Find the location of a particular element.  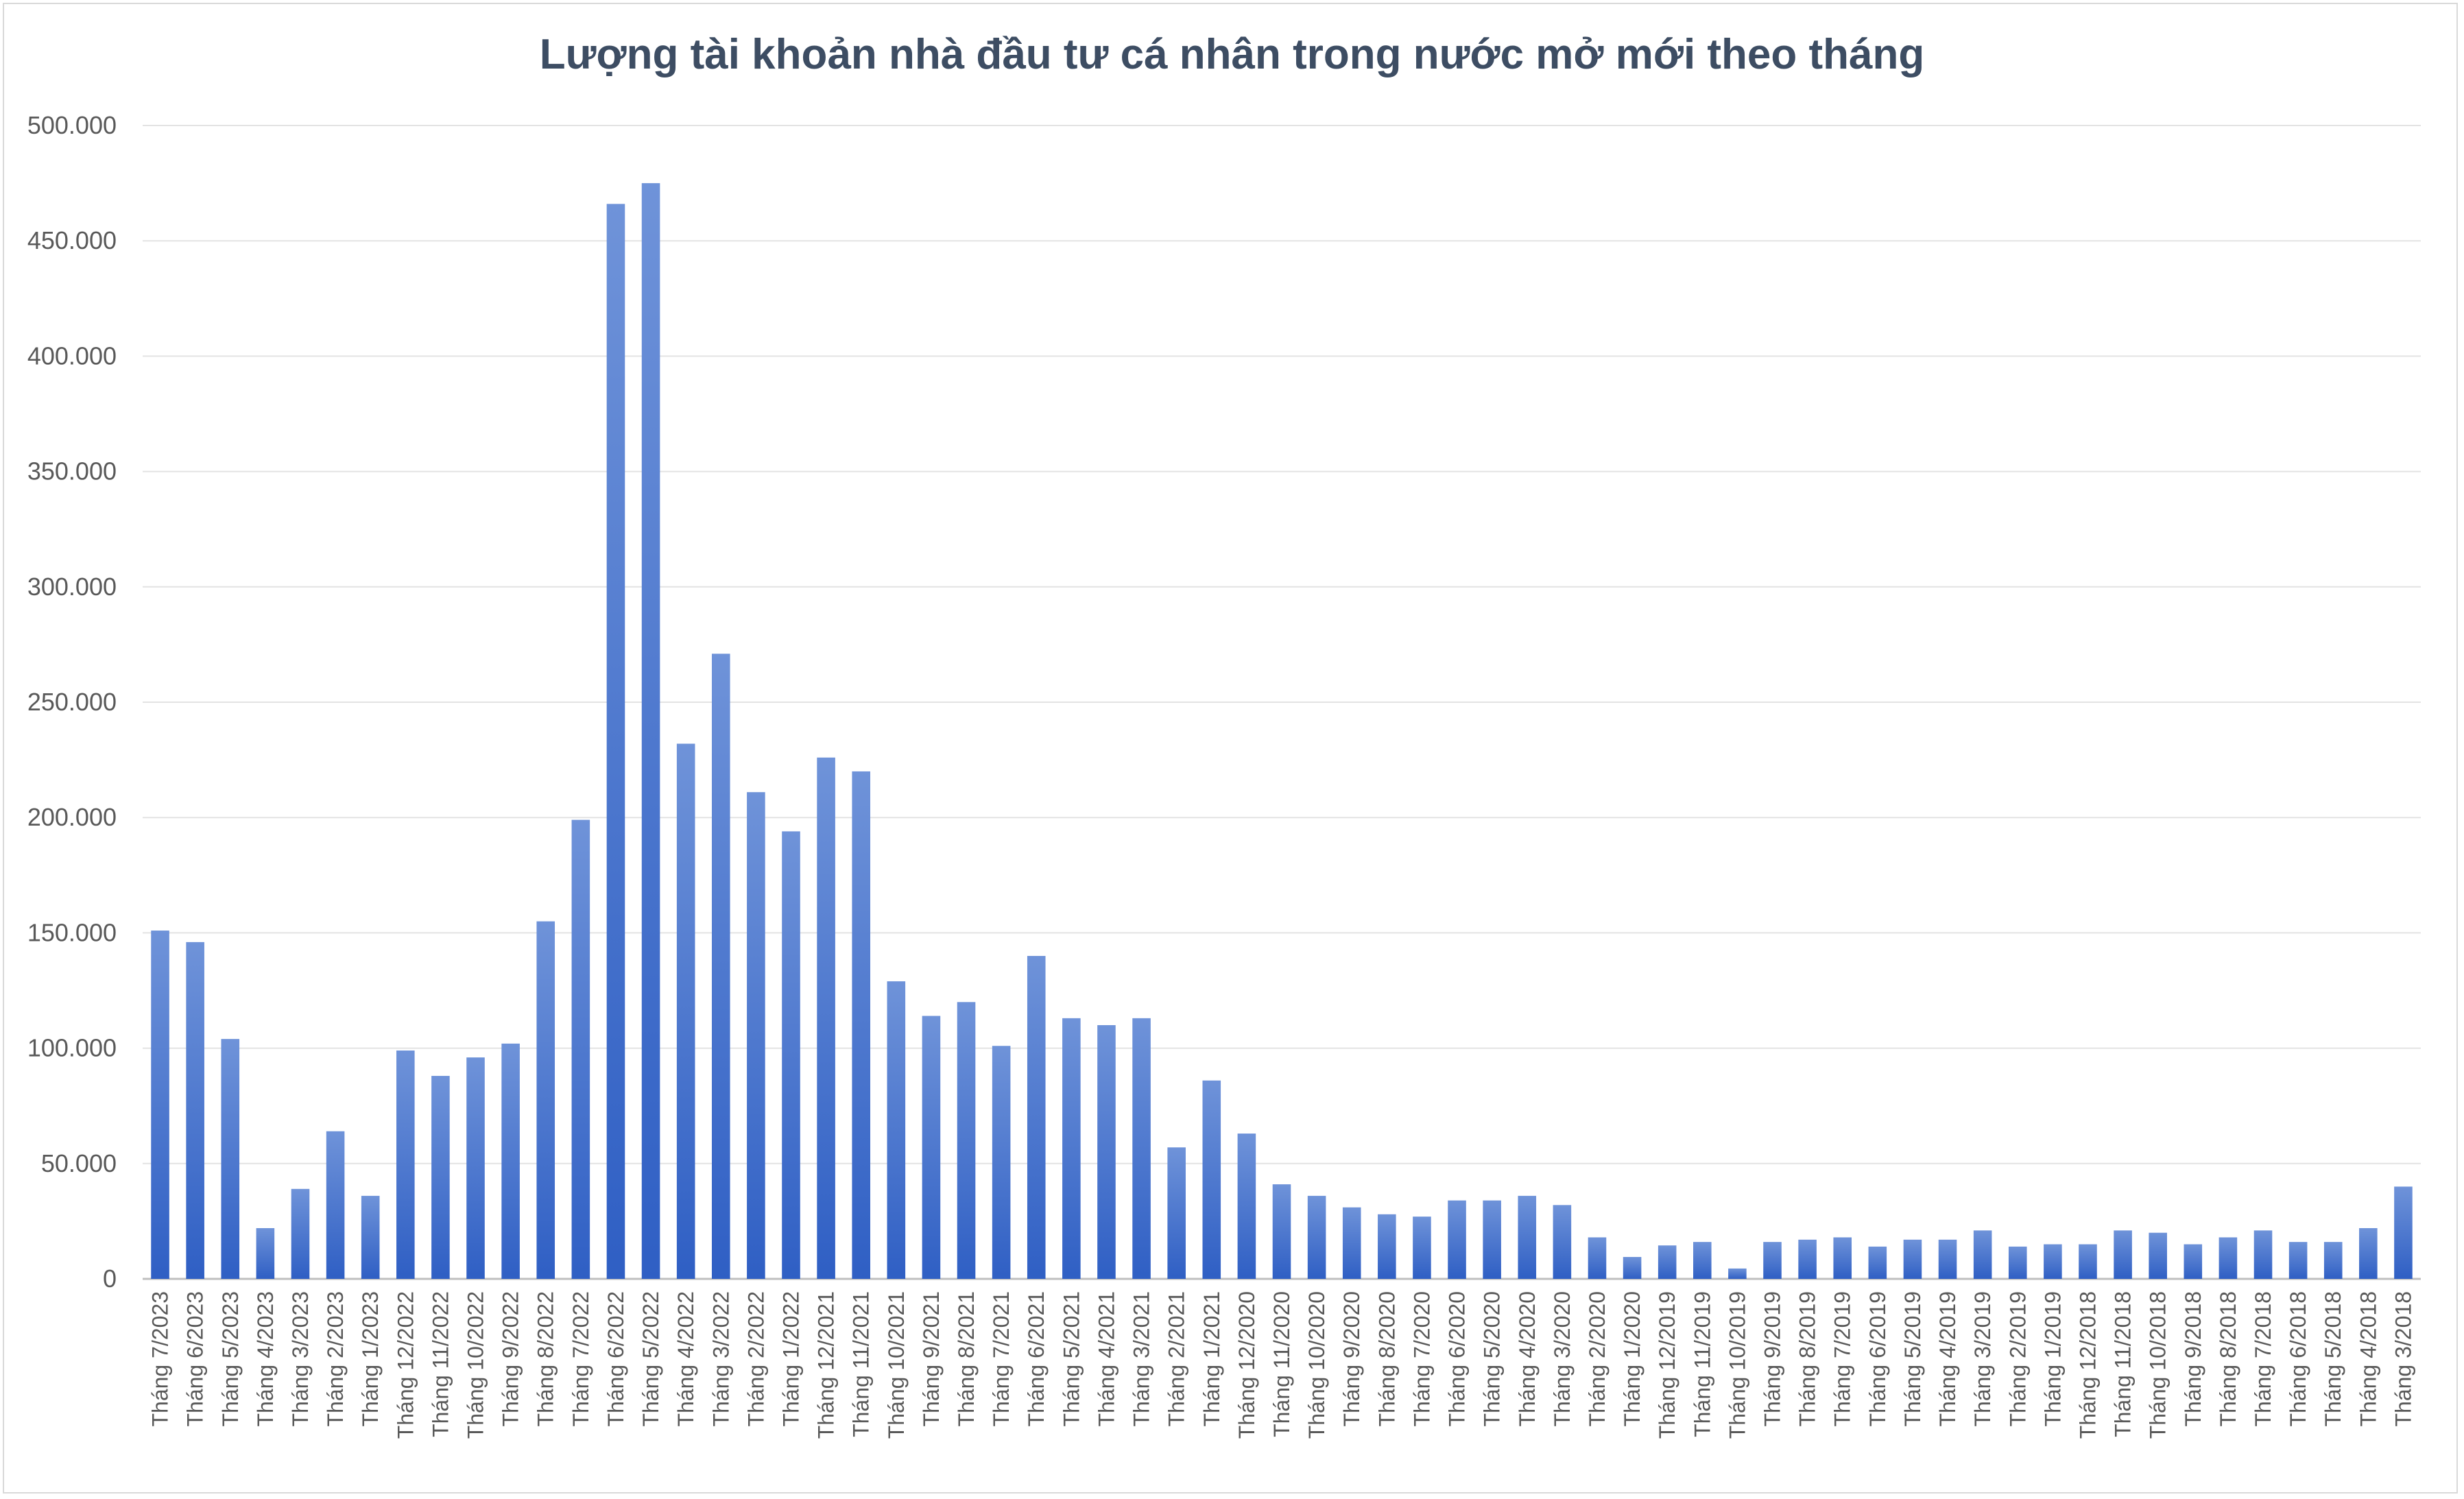

x-tick-label: Tháng 8/2022 is located at coordinates (546, 1359).